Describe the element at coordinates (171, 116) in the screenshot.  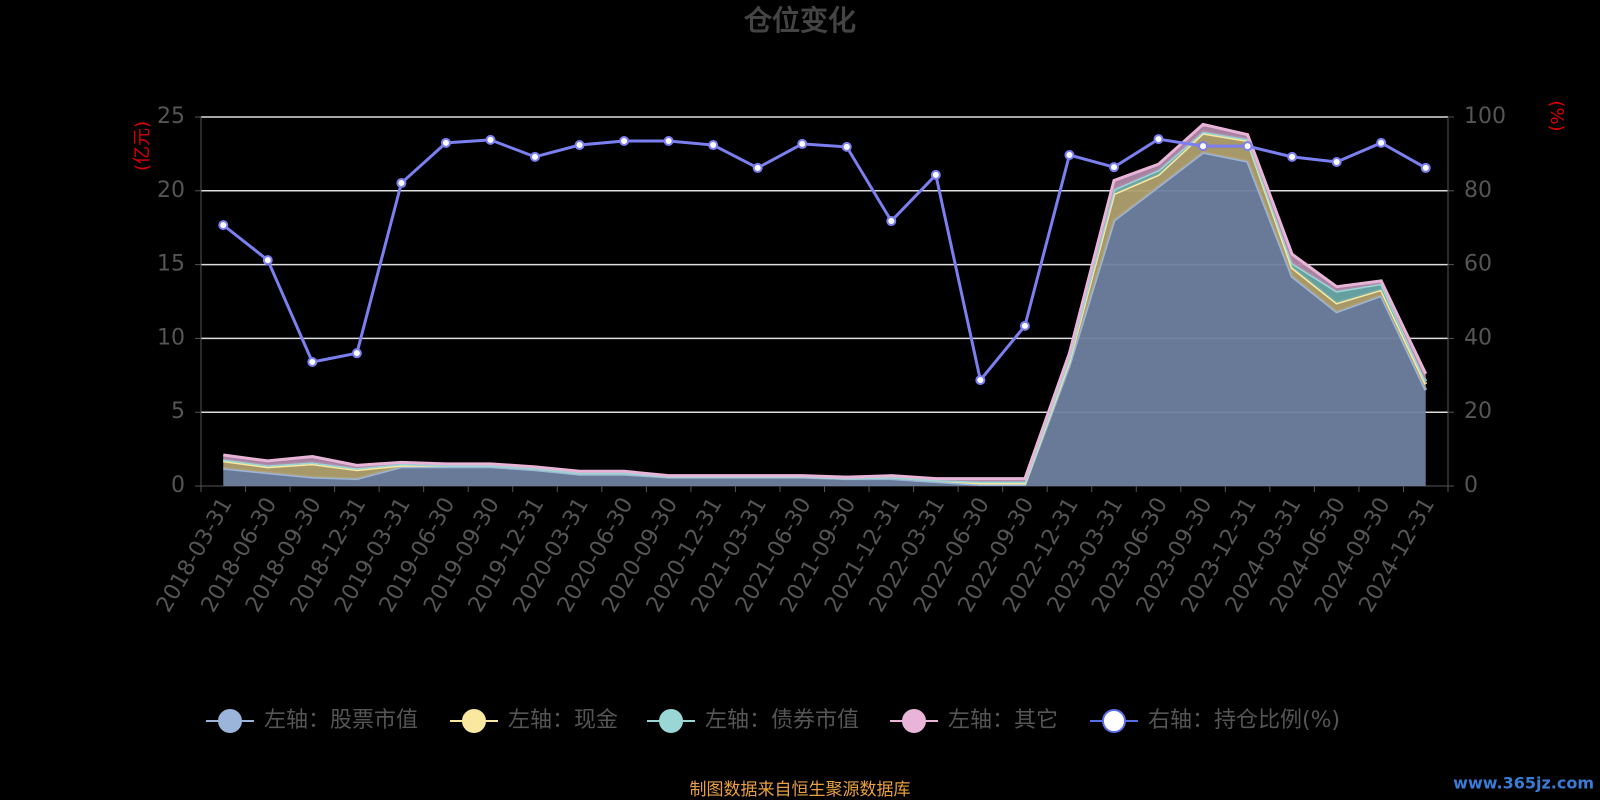
I see `y-tick-label: 25` at that location.